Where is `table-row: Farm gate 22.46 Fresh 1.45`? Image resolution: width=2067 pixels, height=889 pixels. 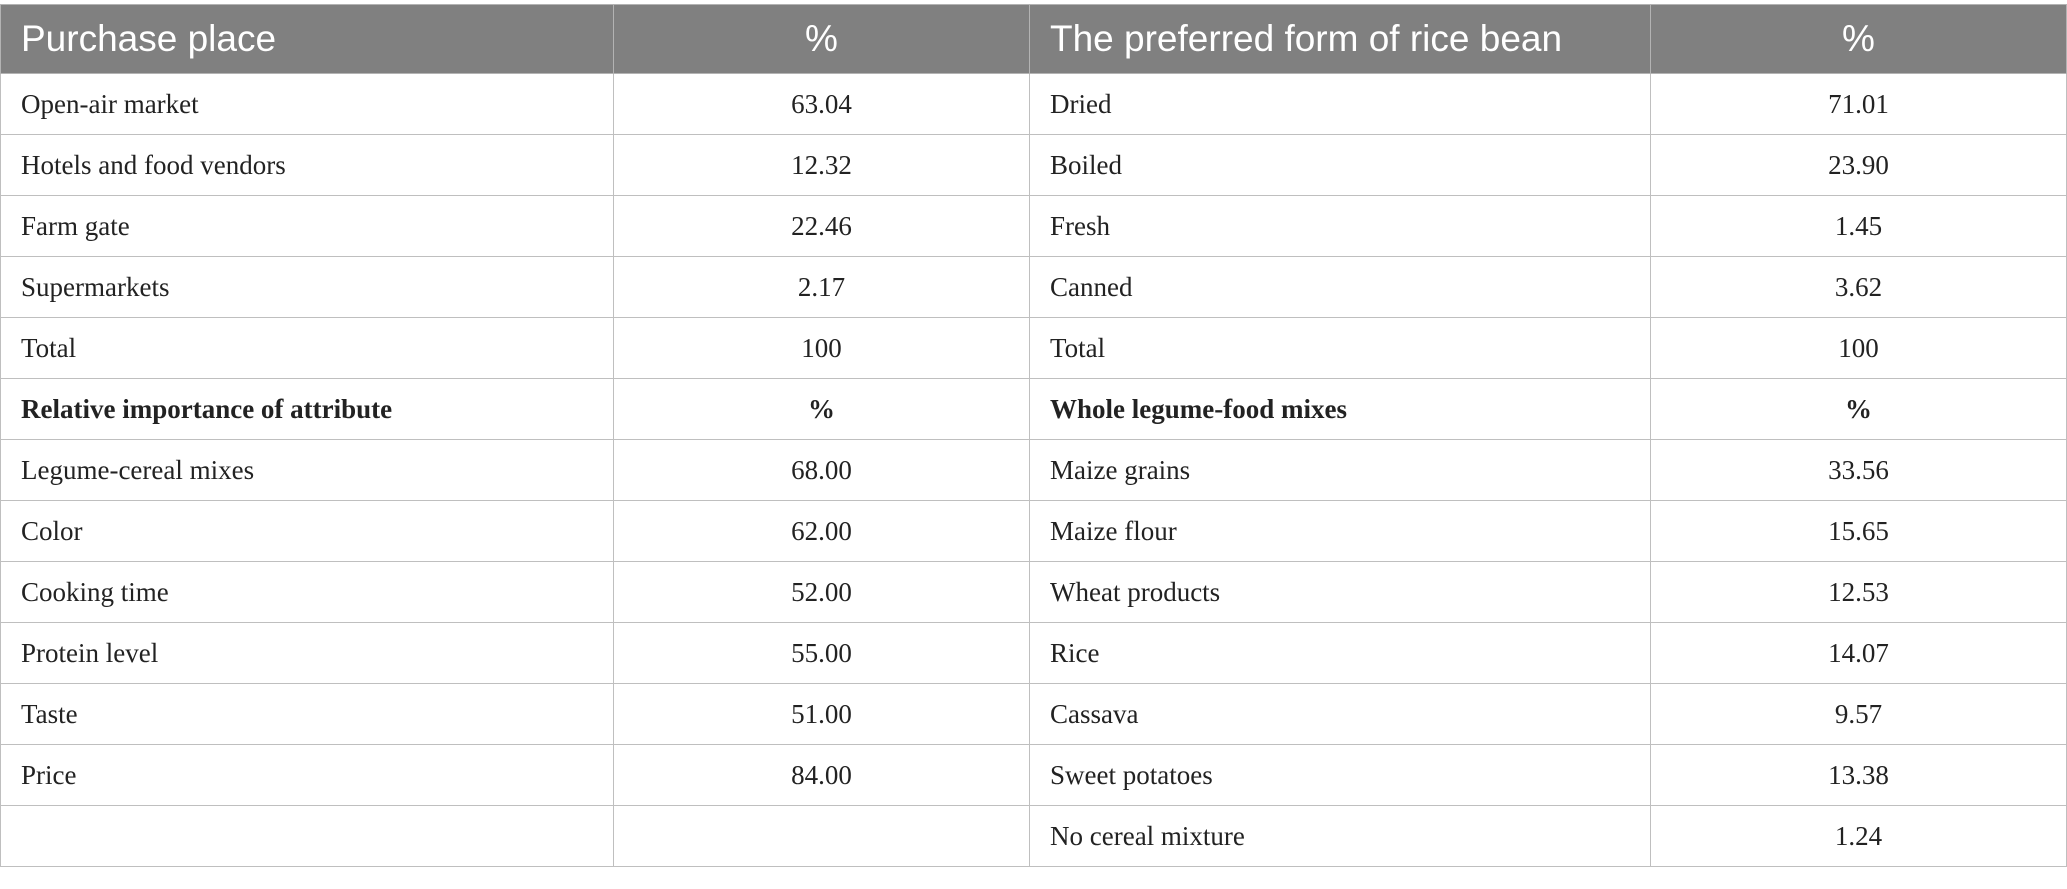
table-row: Farm gate 22.46 Fresh 1.45 is located at coordinates (1033, 226).